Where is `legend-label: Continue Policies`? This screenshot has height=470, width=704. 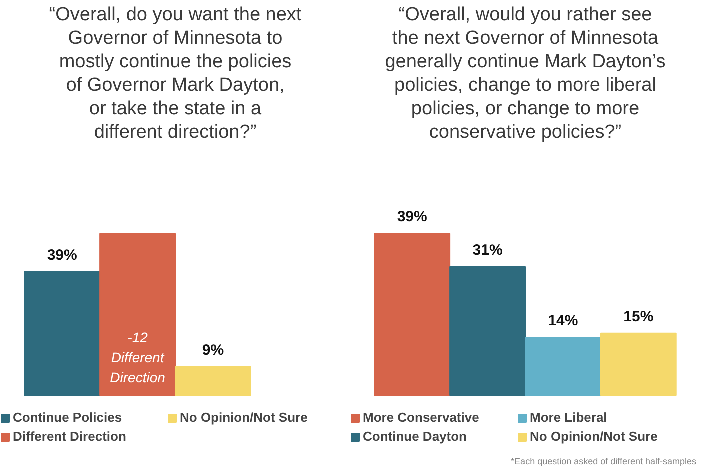 legend-label: Continue Policies is located at coordinates (68, 417).